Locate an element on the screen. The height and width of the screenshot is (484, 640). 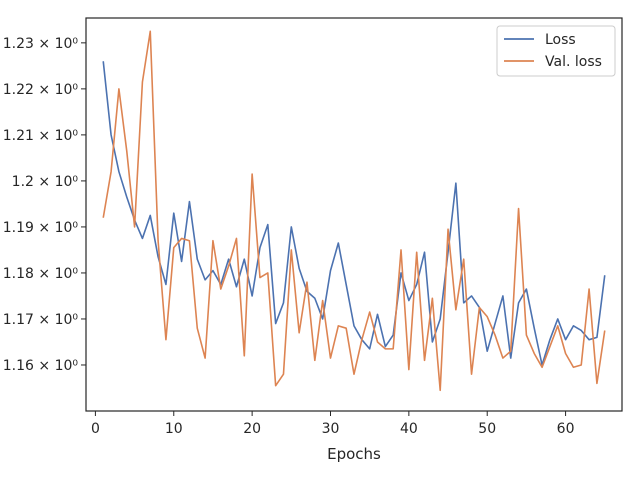
y-tick-label: 1.22 × 10⁰ is located at coordinates (41, 90).